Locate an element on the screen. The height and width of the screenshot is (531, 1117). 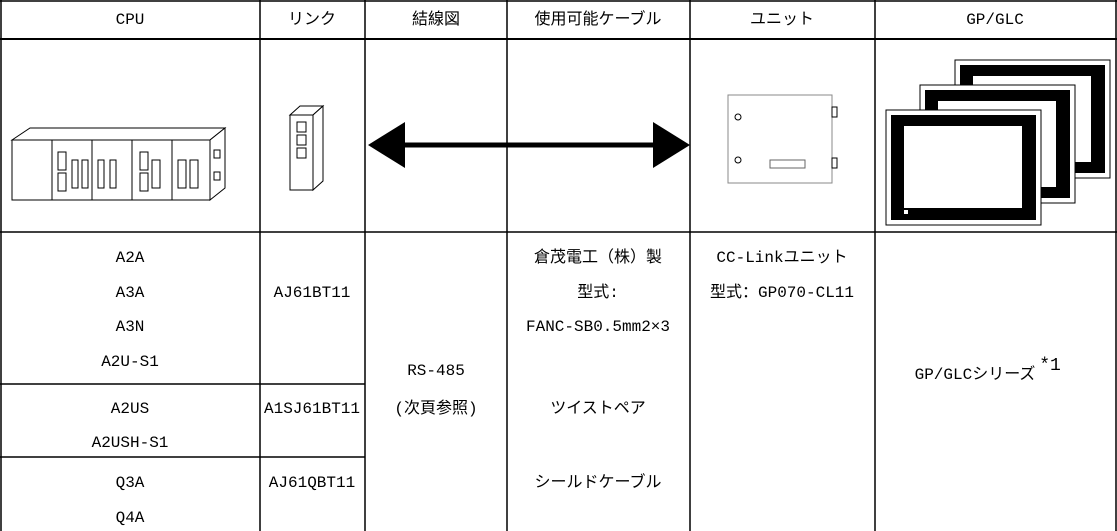
header-cell: CPU is located at coordinates (130, 20).